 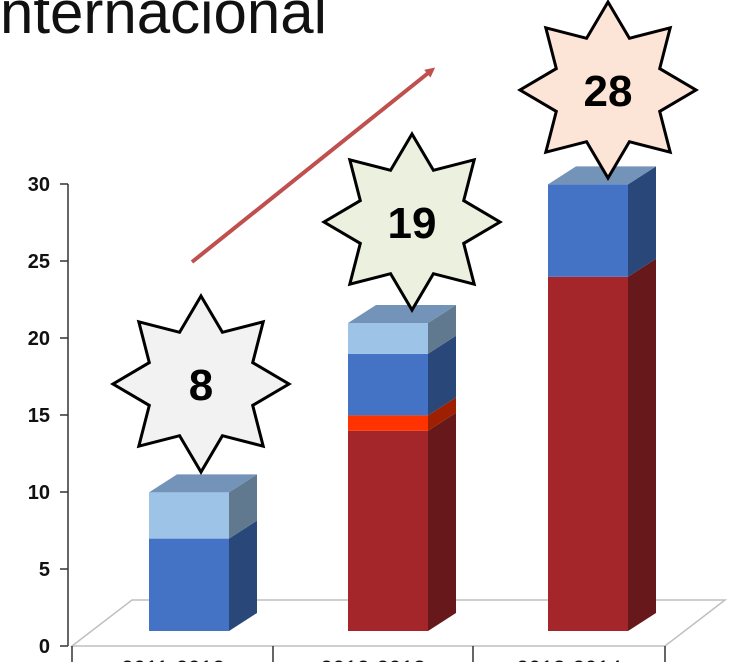 I want to click on total-badge-2011-2012: 8, so click(x=201, y=384).